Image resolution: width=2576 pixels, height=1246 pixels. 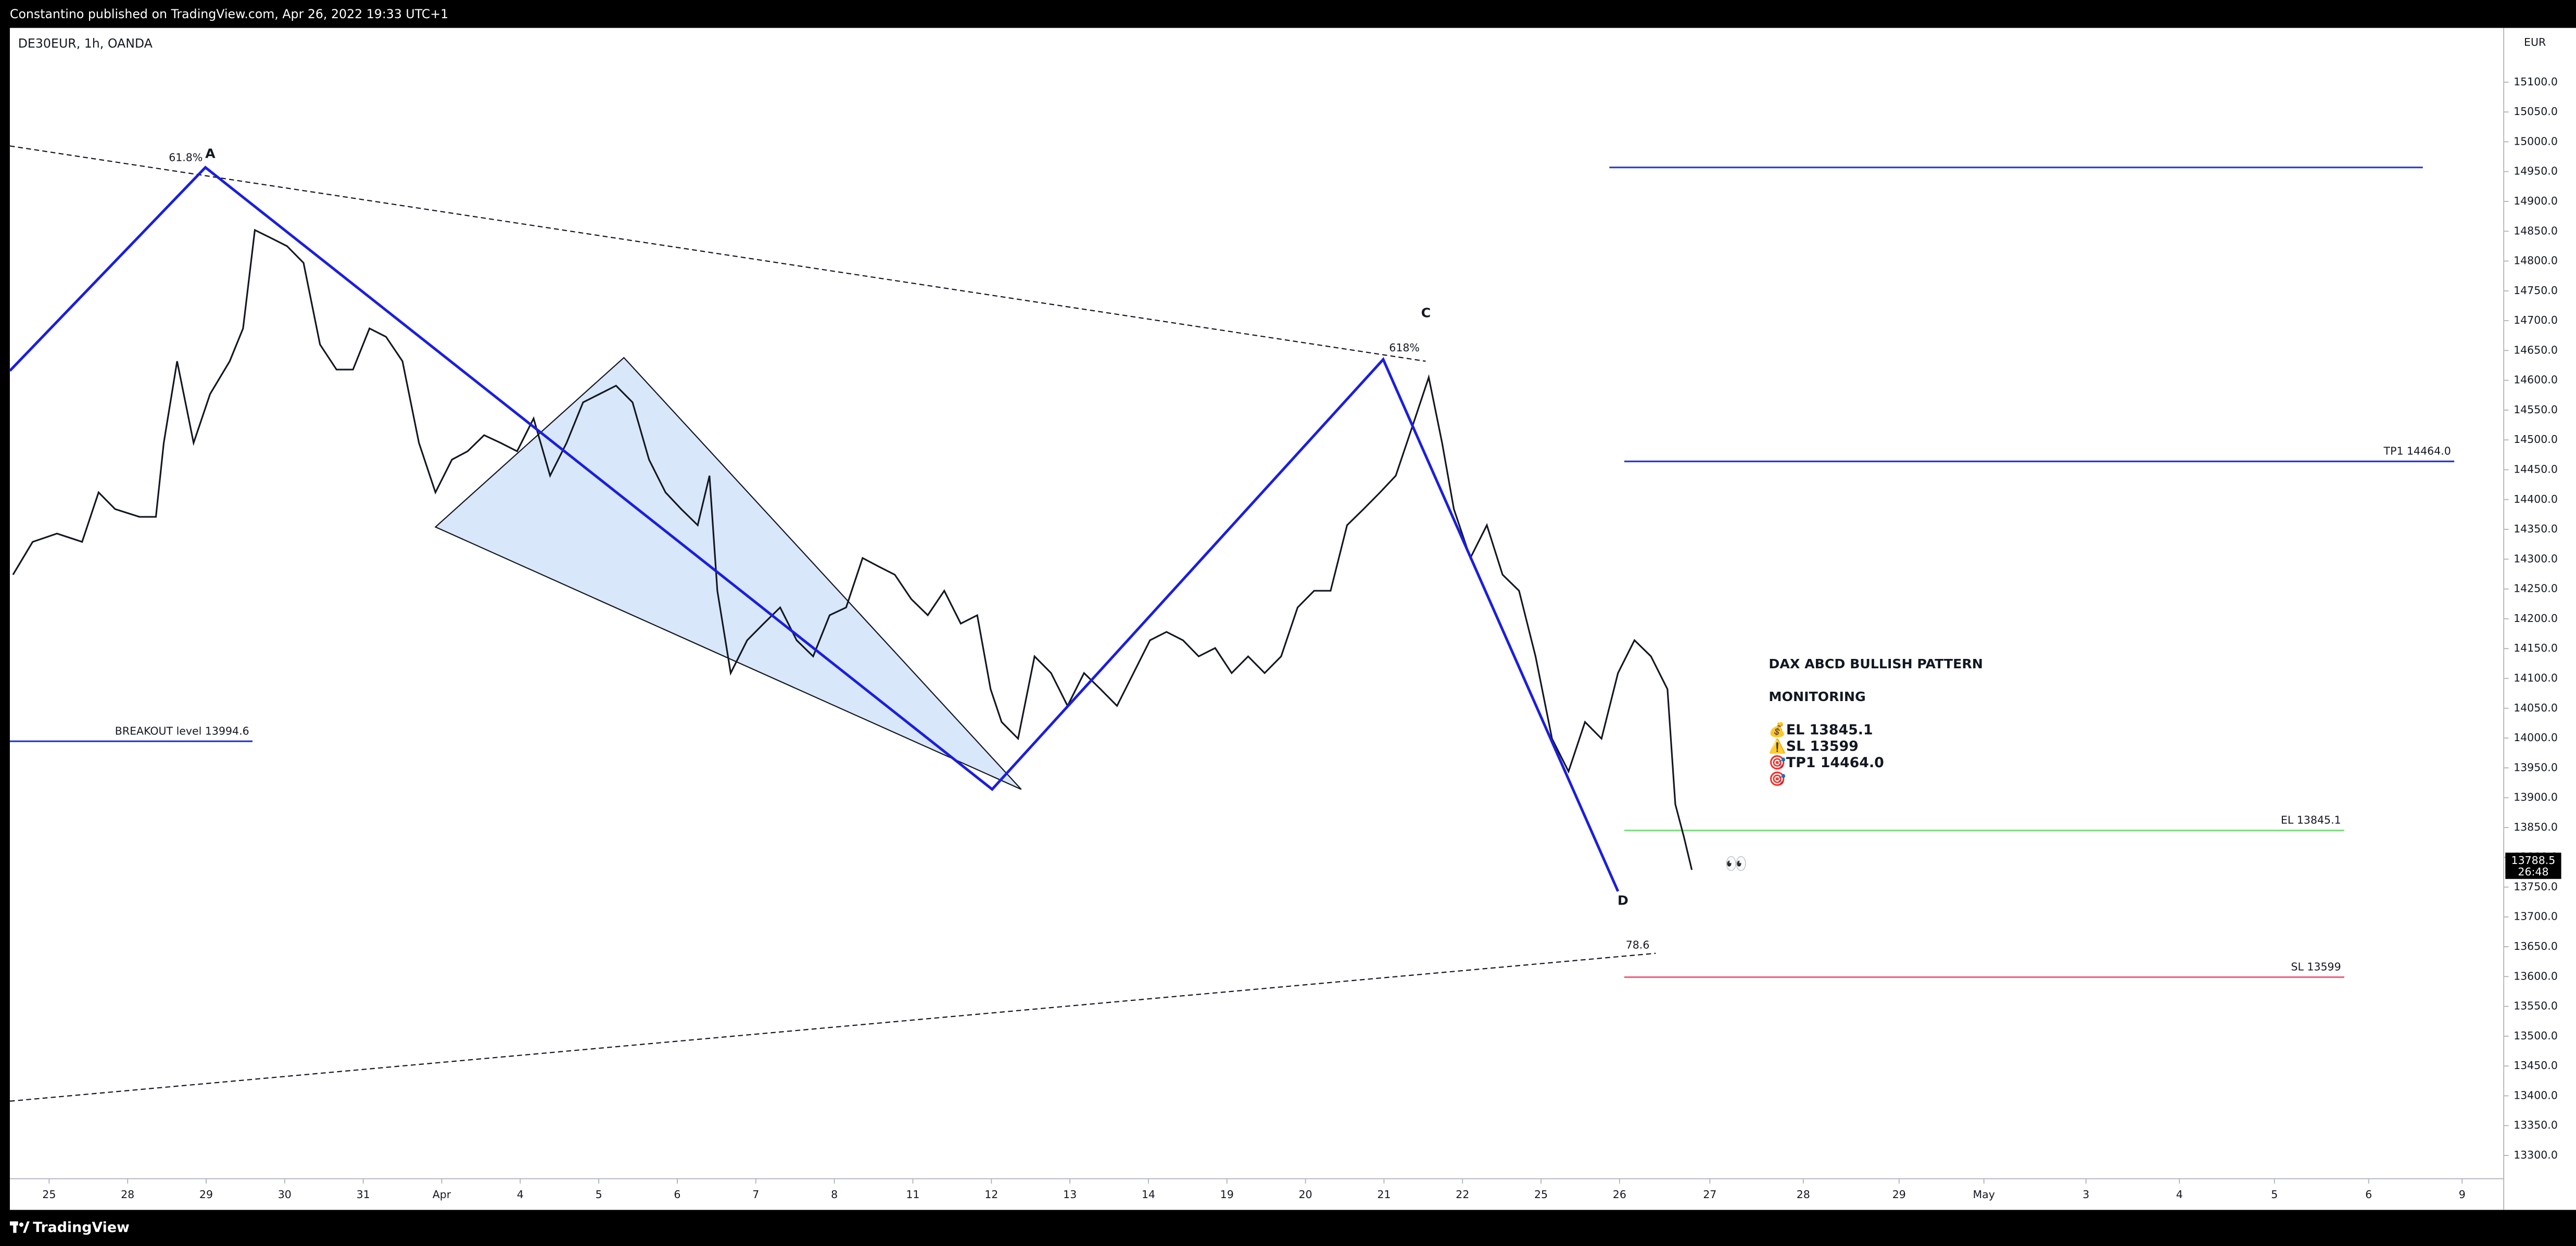 I want to click on last-price: 13788.5, so click(x=2533, y=860).